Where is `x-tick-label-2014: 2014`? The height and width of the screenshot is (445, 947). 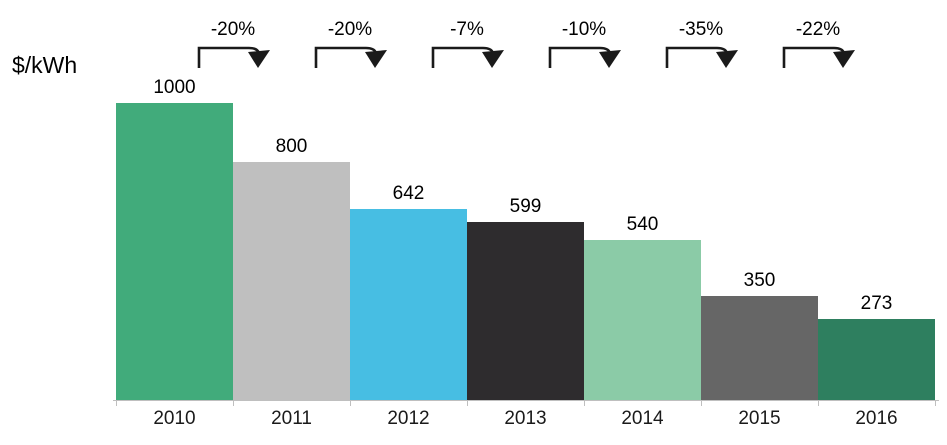 x-tick-label-2014: 2014 is located at coordinates (642, 418).